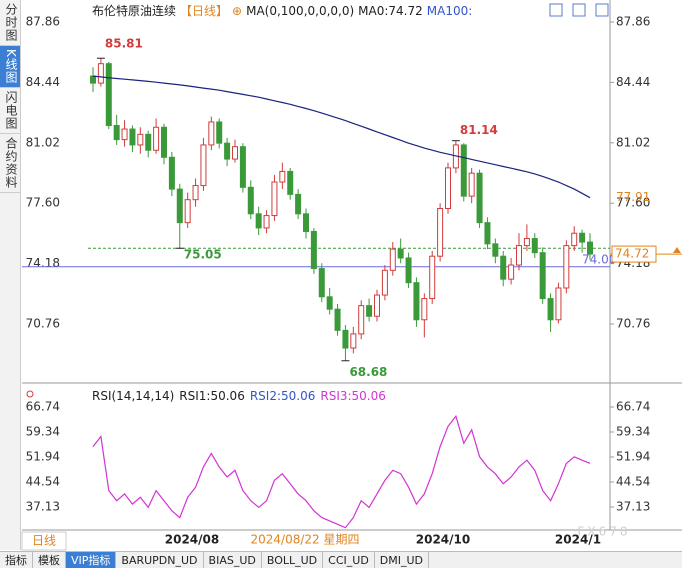  Describe the element at coordinates (633, 197) in the screenshot. I see `ma100-value: 77.91` at that location.